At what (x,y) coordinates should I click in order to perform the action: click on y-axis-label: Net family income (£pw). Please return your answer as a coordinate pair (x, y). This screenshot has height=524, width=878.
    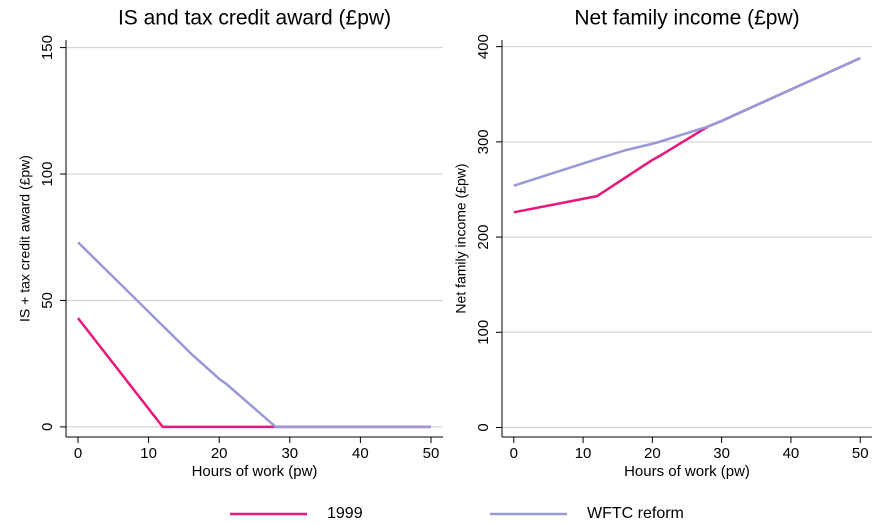
    Looking at the image, I should click on (461, 238).